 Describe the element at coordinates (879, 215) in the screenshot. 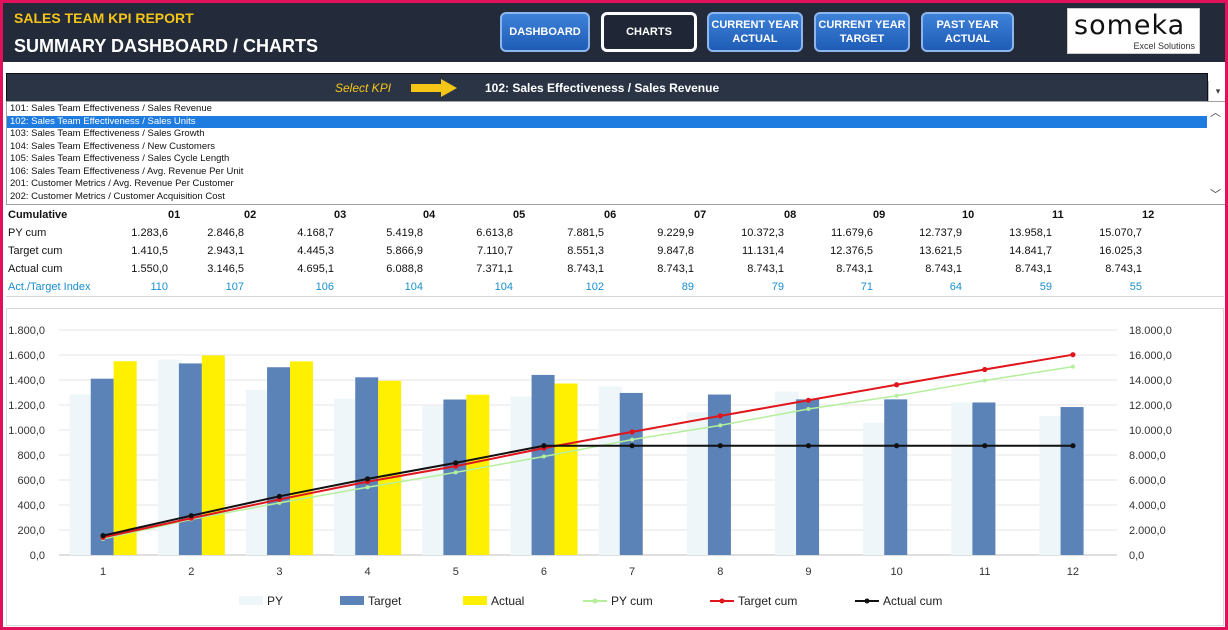

I see `month-header: 09` at that location.